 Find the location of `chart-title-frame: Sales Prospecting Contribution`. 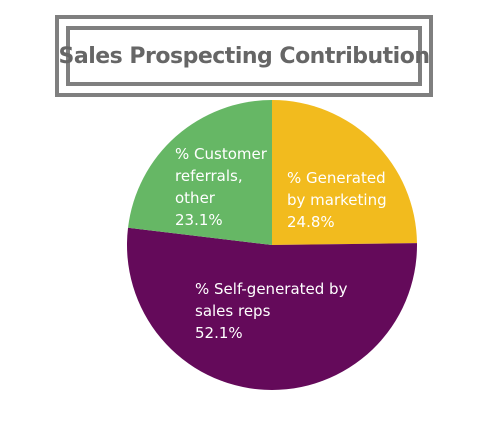

chart-title-frame: Sales Prospecting Contribution is located at coordinates (244, 56).